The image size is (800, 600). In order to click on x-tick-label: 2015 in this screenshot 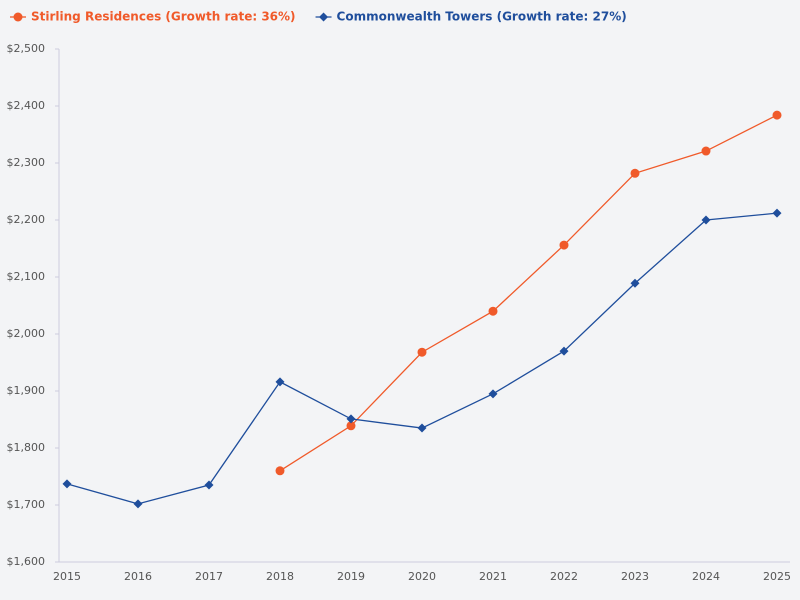, I will do `click(67, 576)`.